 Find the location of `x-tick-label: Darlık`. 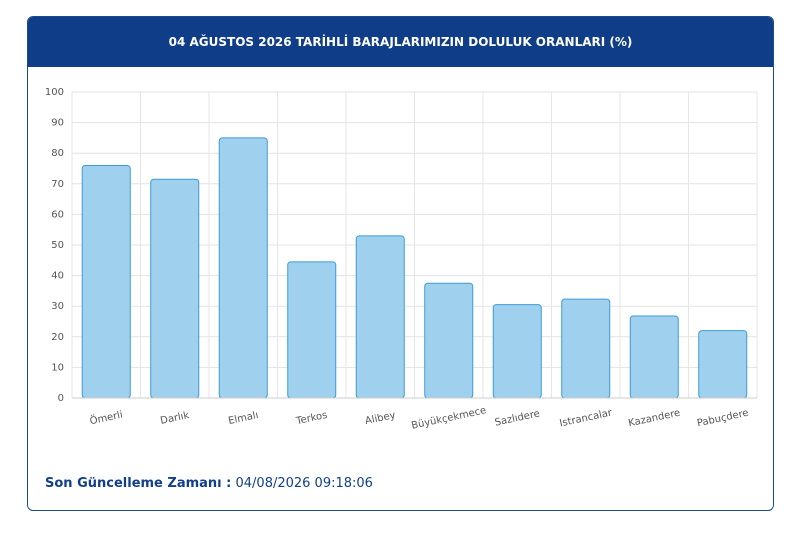

x-tick-label: Darlık is located at coordinates (174, 418).